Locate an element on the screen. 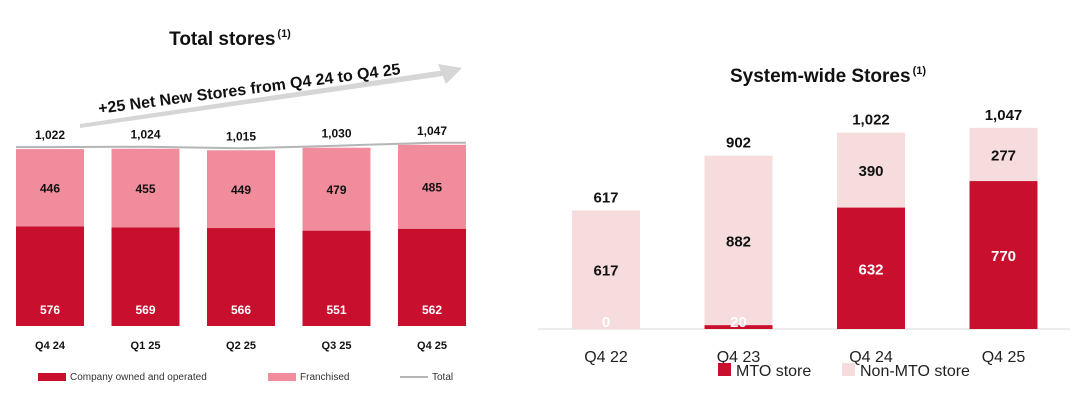 The image size is (1080, 403). label-franchised-3: 479 is located at coordinates (336, 190).